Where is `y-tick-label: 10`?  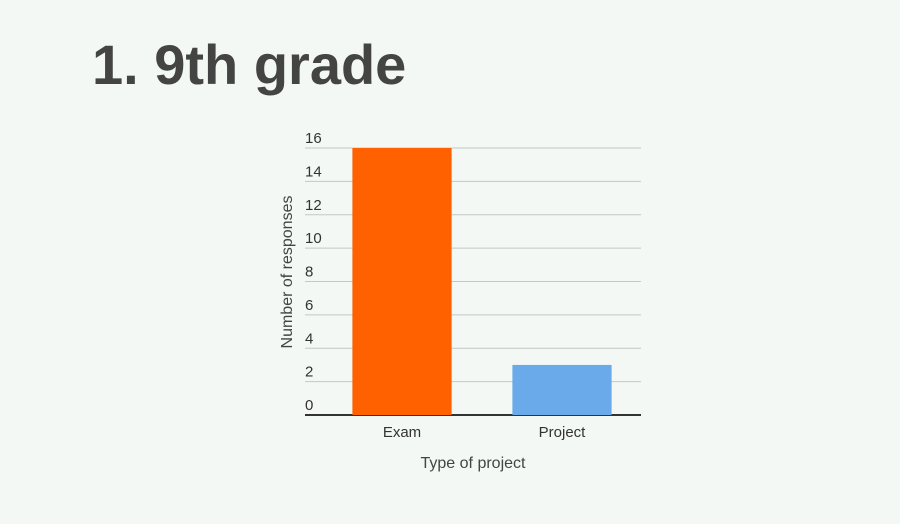 y-tick-label: 10 is located at coordinates (313, 238).